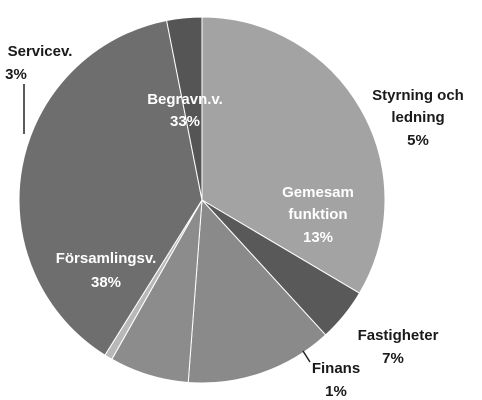 The height and width of the screenshot is (400, 482). I want to click on slice-label-gemesam-line1: Gemesam, so click(318, 192).